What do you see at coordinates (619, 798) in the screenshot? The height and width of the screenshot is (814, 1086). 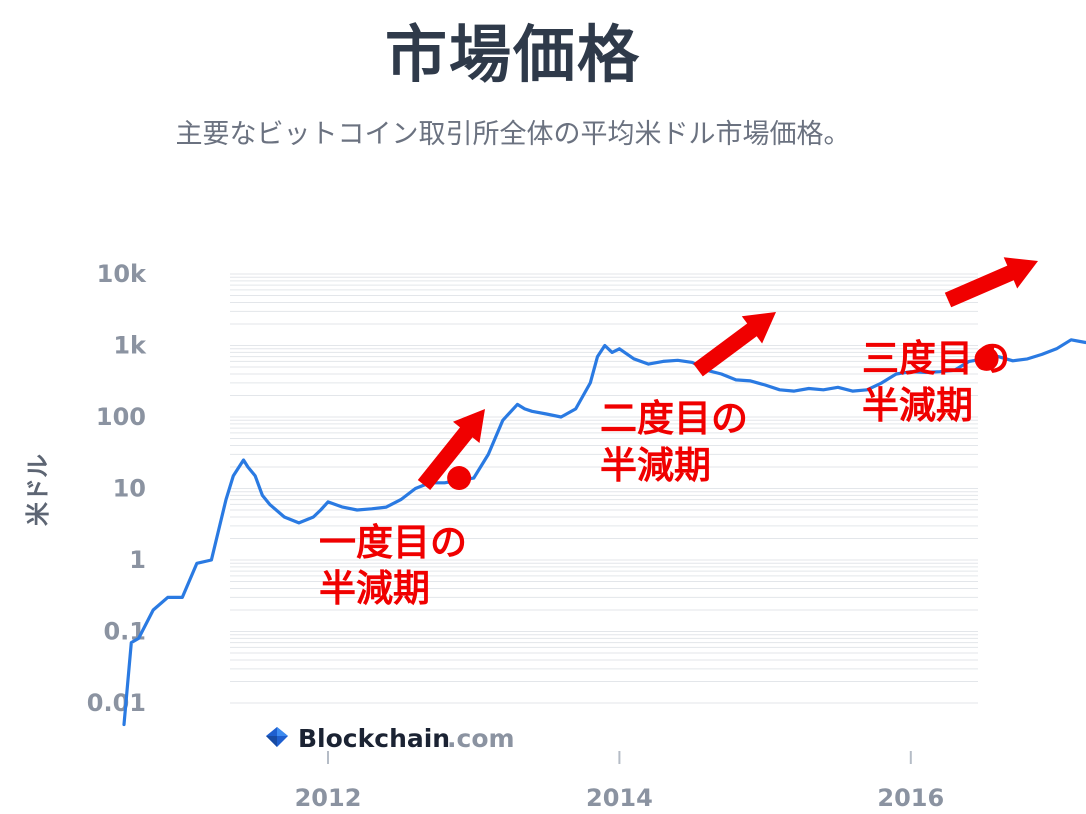 I see `x-tick-label: 2014` at bounding box center [619, 798].